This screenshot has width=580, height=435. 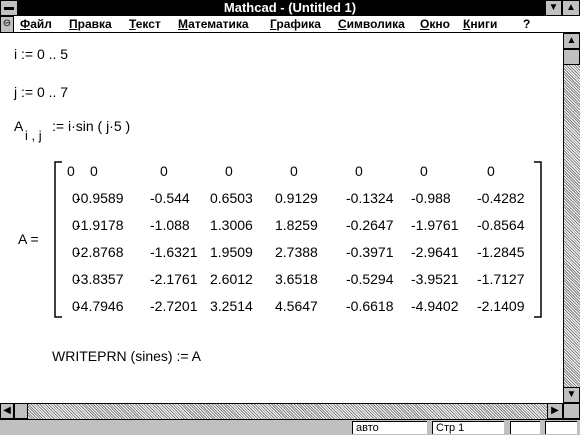 I want to click on menu-item: Правка, so click(x=90, y=24).